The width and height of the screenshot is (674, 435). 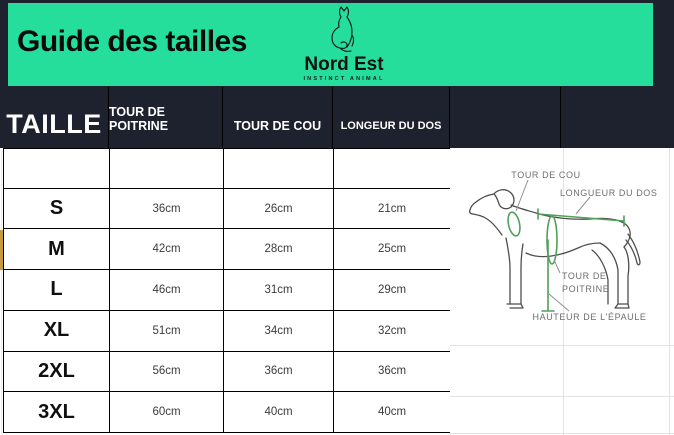 What do you see at coordinates (56, 208) in the screenshot?
I see `size-label: S` at bounding box center [56, 208].